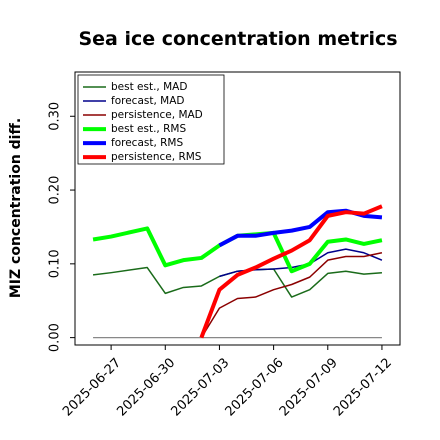  Describe the element at coordinates (157, 115) in the screenshot. I see `legend-label: persistence, MAD` at that location.